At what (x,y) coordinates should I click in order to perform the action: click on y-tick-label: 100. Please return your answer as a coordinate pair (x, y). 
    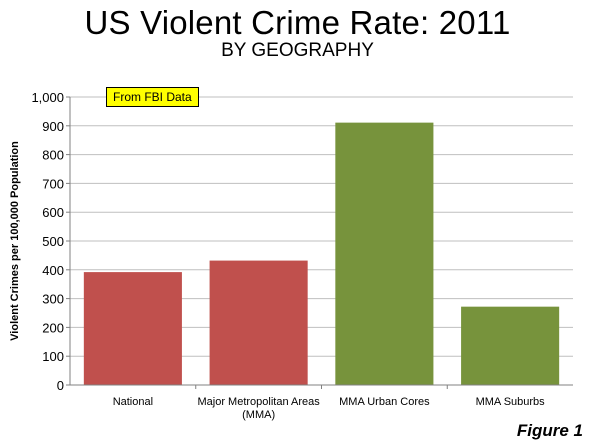
    Looking at the image, I should click on (53, 356).